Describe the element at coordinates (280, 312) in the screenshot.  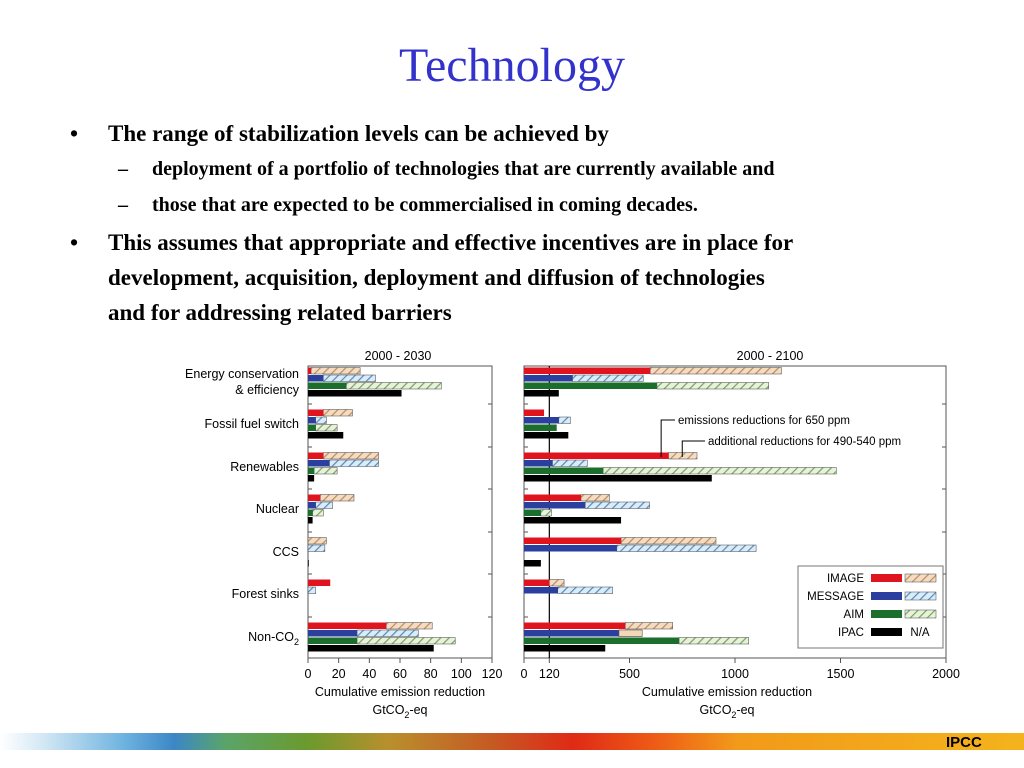
I see `bullet-line: and for addressing related barriers` at that location.